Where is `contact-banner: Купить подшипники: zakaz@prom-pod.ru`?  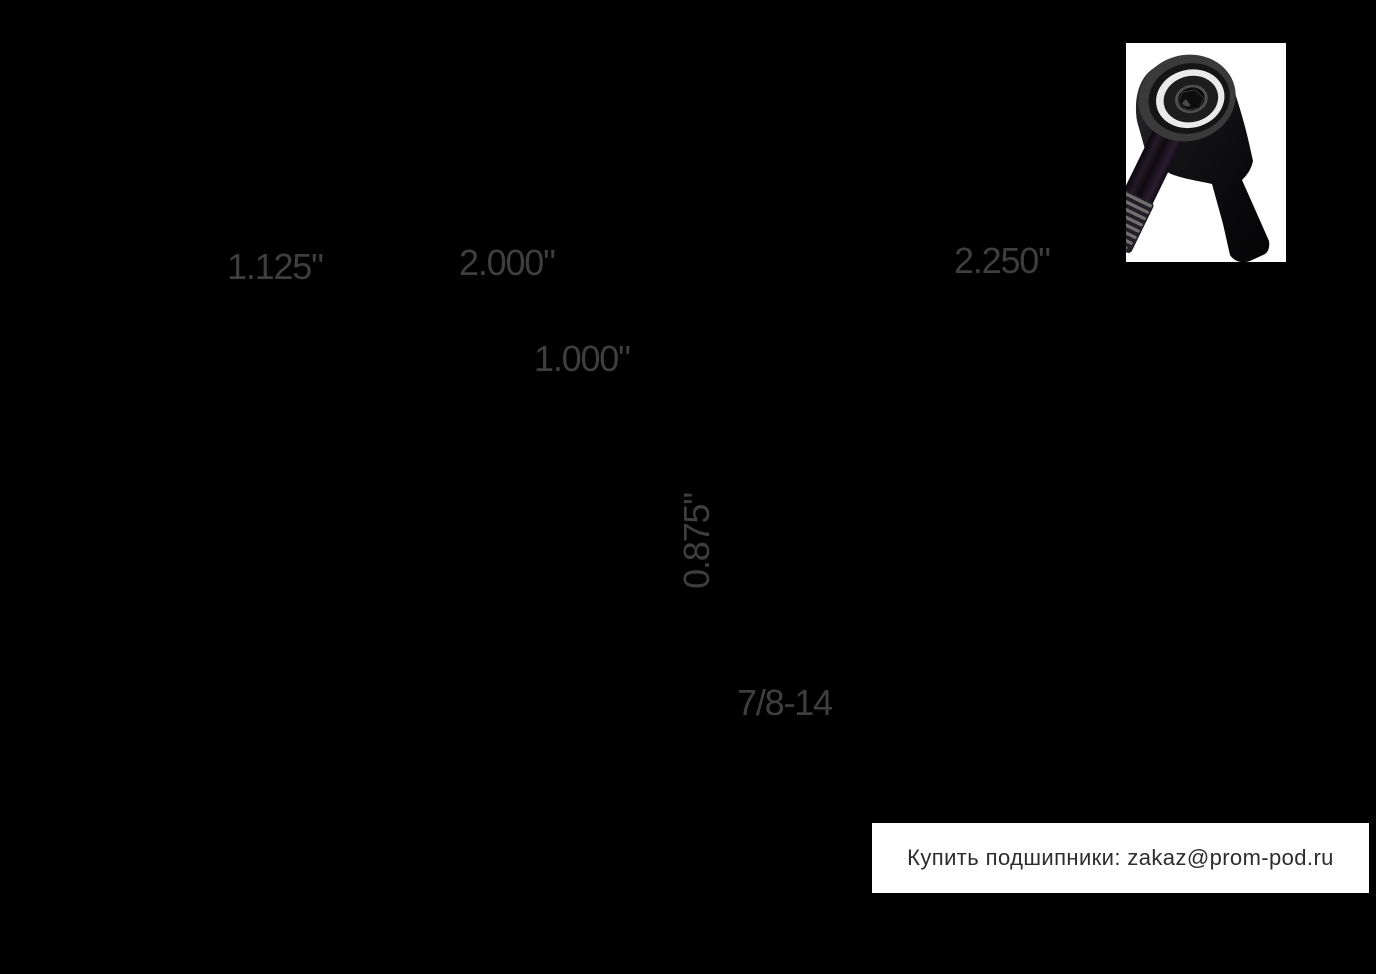 contact-banner: Купить подшипники: zakaz@prom-pod.ru is located at coordinates (1120, 858).